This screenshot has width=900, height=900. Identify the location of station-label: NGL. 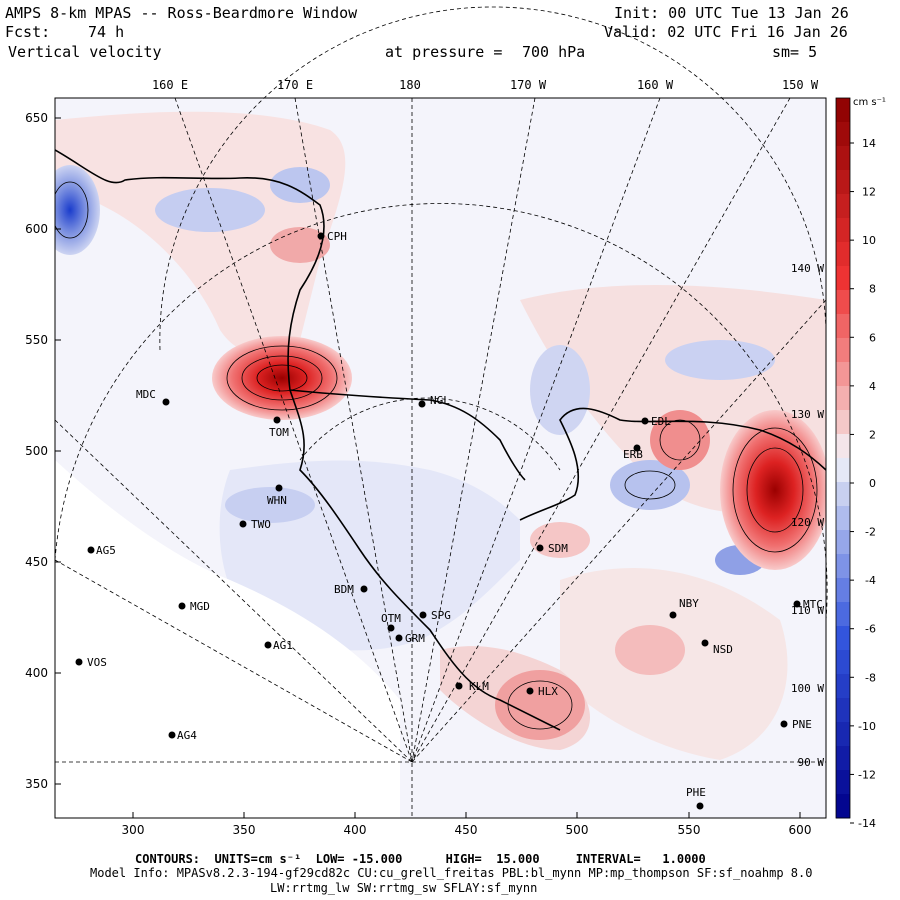
(440, 400).